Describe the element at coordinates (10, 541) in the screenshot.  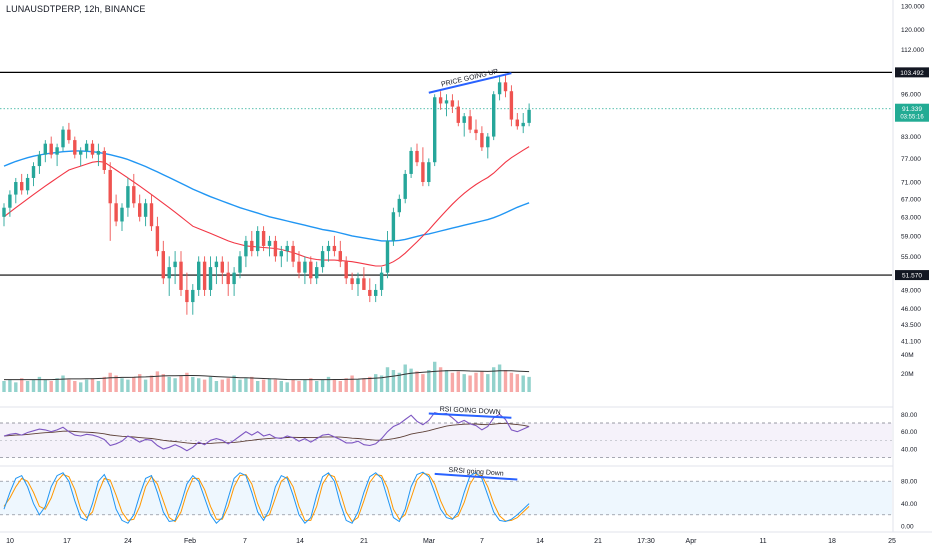
I see `time-axis-tick: 10` at that location.